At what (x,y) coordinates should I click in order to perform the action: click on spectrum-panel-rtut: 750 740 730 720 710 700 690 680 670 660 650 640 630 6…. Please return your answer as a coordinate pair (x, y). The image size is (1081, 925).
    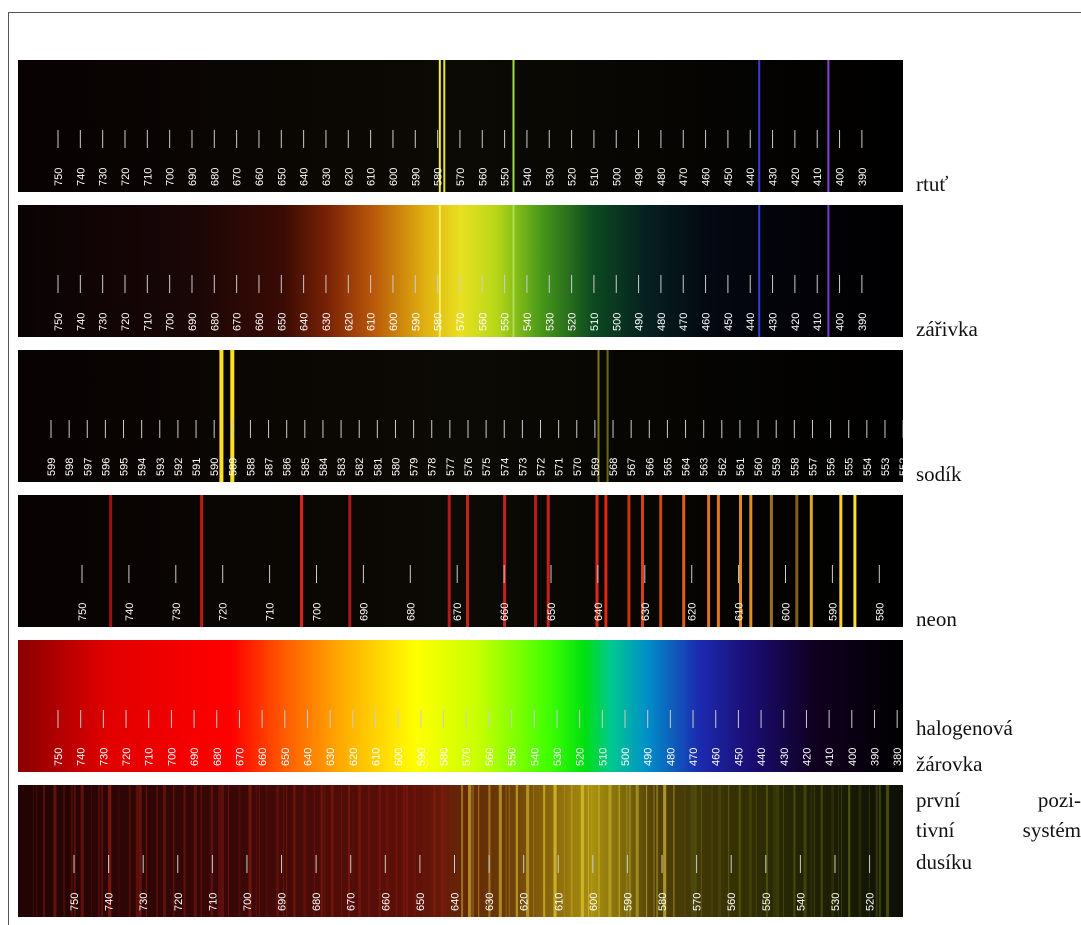
    Looking at the image, I should click on (460, 126).